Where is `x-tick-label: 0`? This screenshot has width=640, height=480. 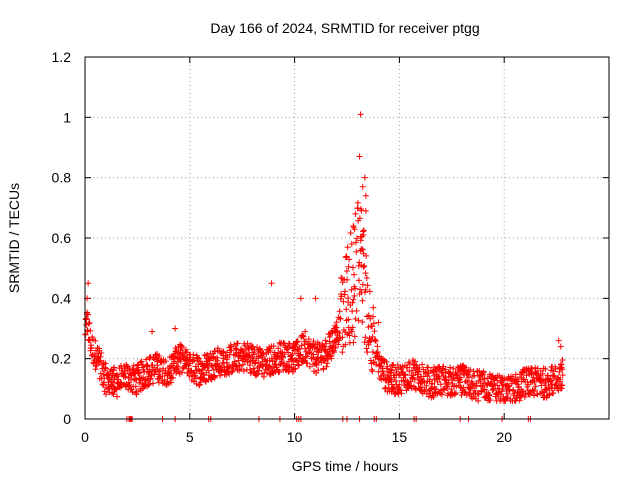
x-tick-label: 0 is located at coordinates (85, 437).